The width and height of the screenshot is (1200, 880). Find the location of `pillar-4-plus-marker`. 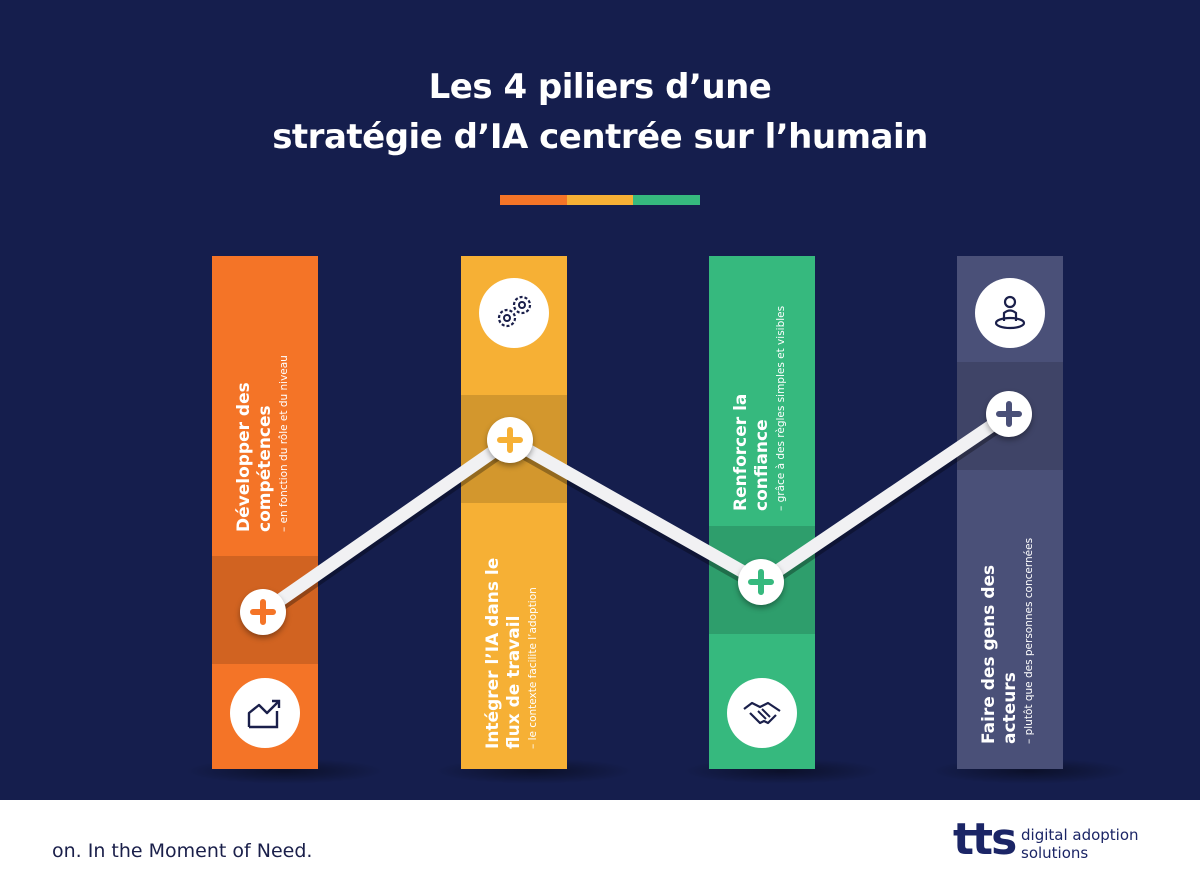

pillar-4-plus-marker is located at coordinates (1009, 414).